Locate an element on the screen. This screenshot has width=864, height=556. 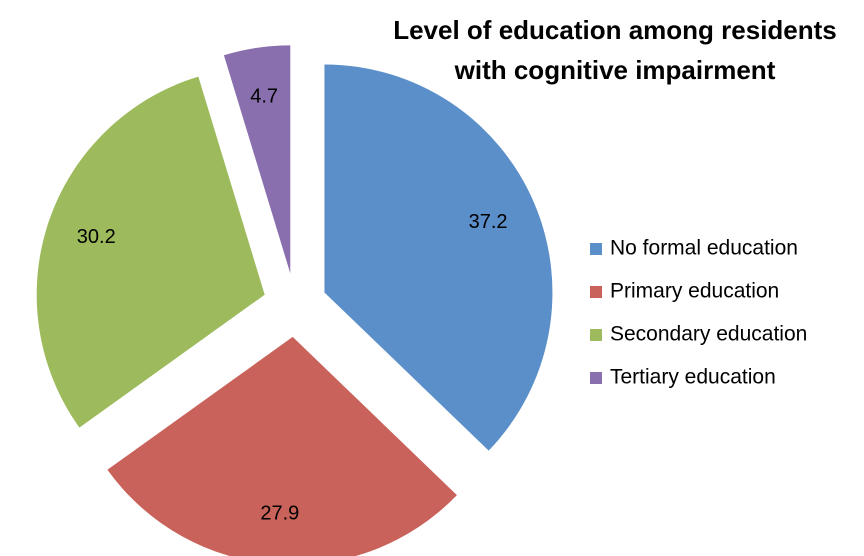
data-label: 37.2 is located at coordinates (488, 222).